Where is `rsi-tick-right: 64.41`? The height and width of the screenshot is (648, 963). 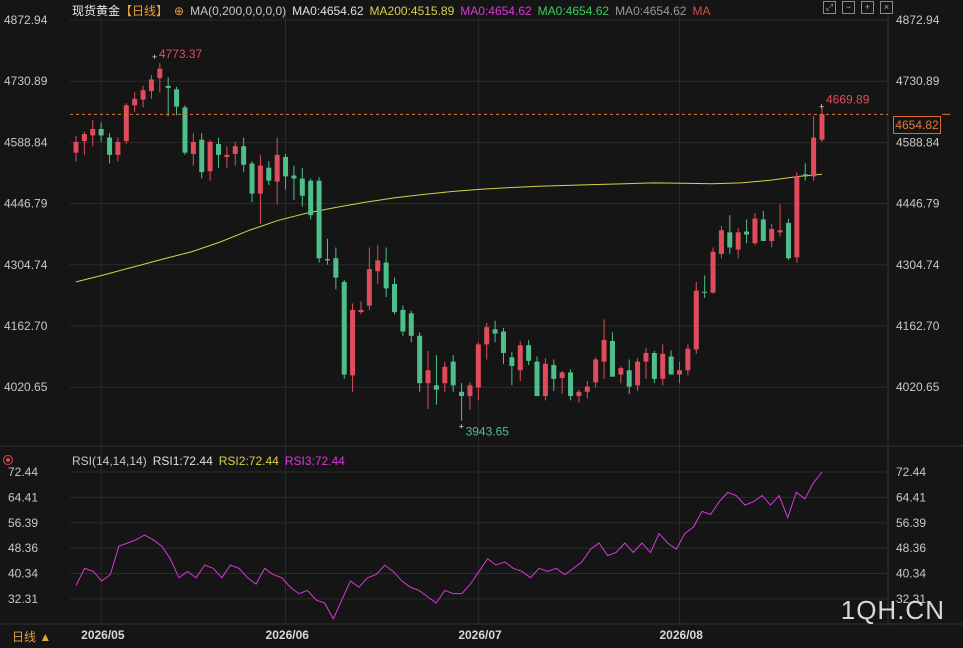
rsi-tick-right: 64.41 is located at coordinates (911, 497).